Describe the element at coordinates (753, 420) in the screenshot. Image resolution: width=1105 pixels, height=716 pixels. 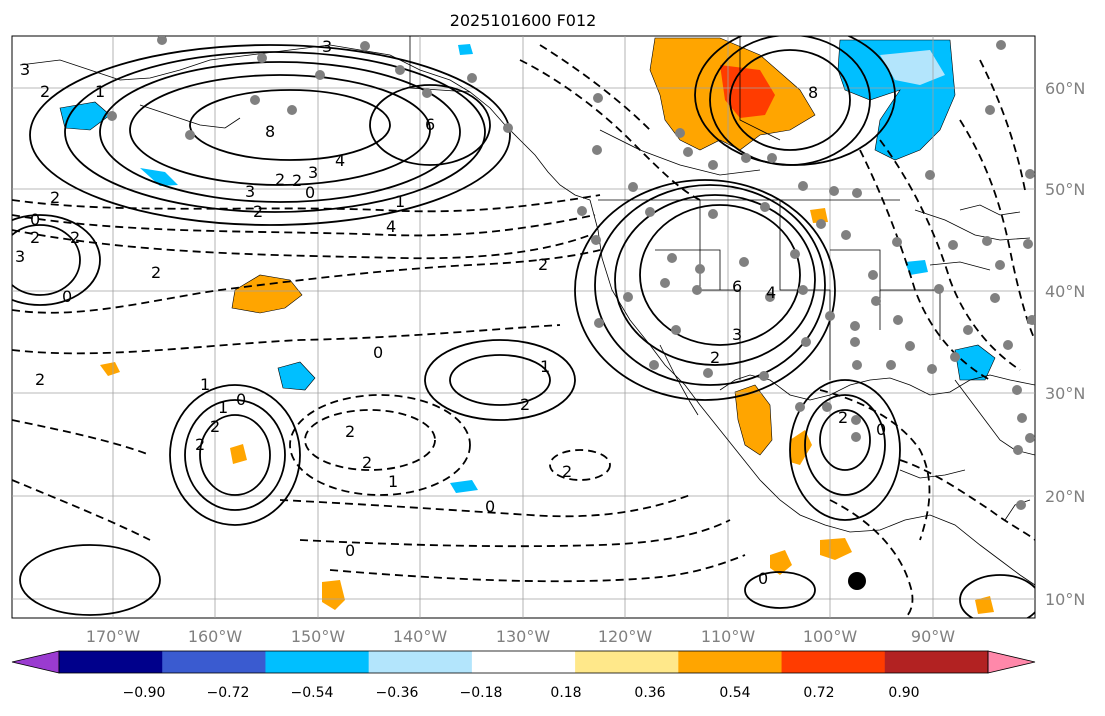
I see `shading-orange-mexico` at that location.